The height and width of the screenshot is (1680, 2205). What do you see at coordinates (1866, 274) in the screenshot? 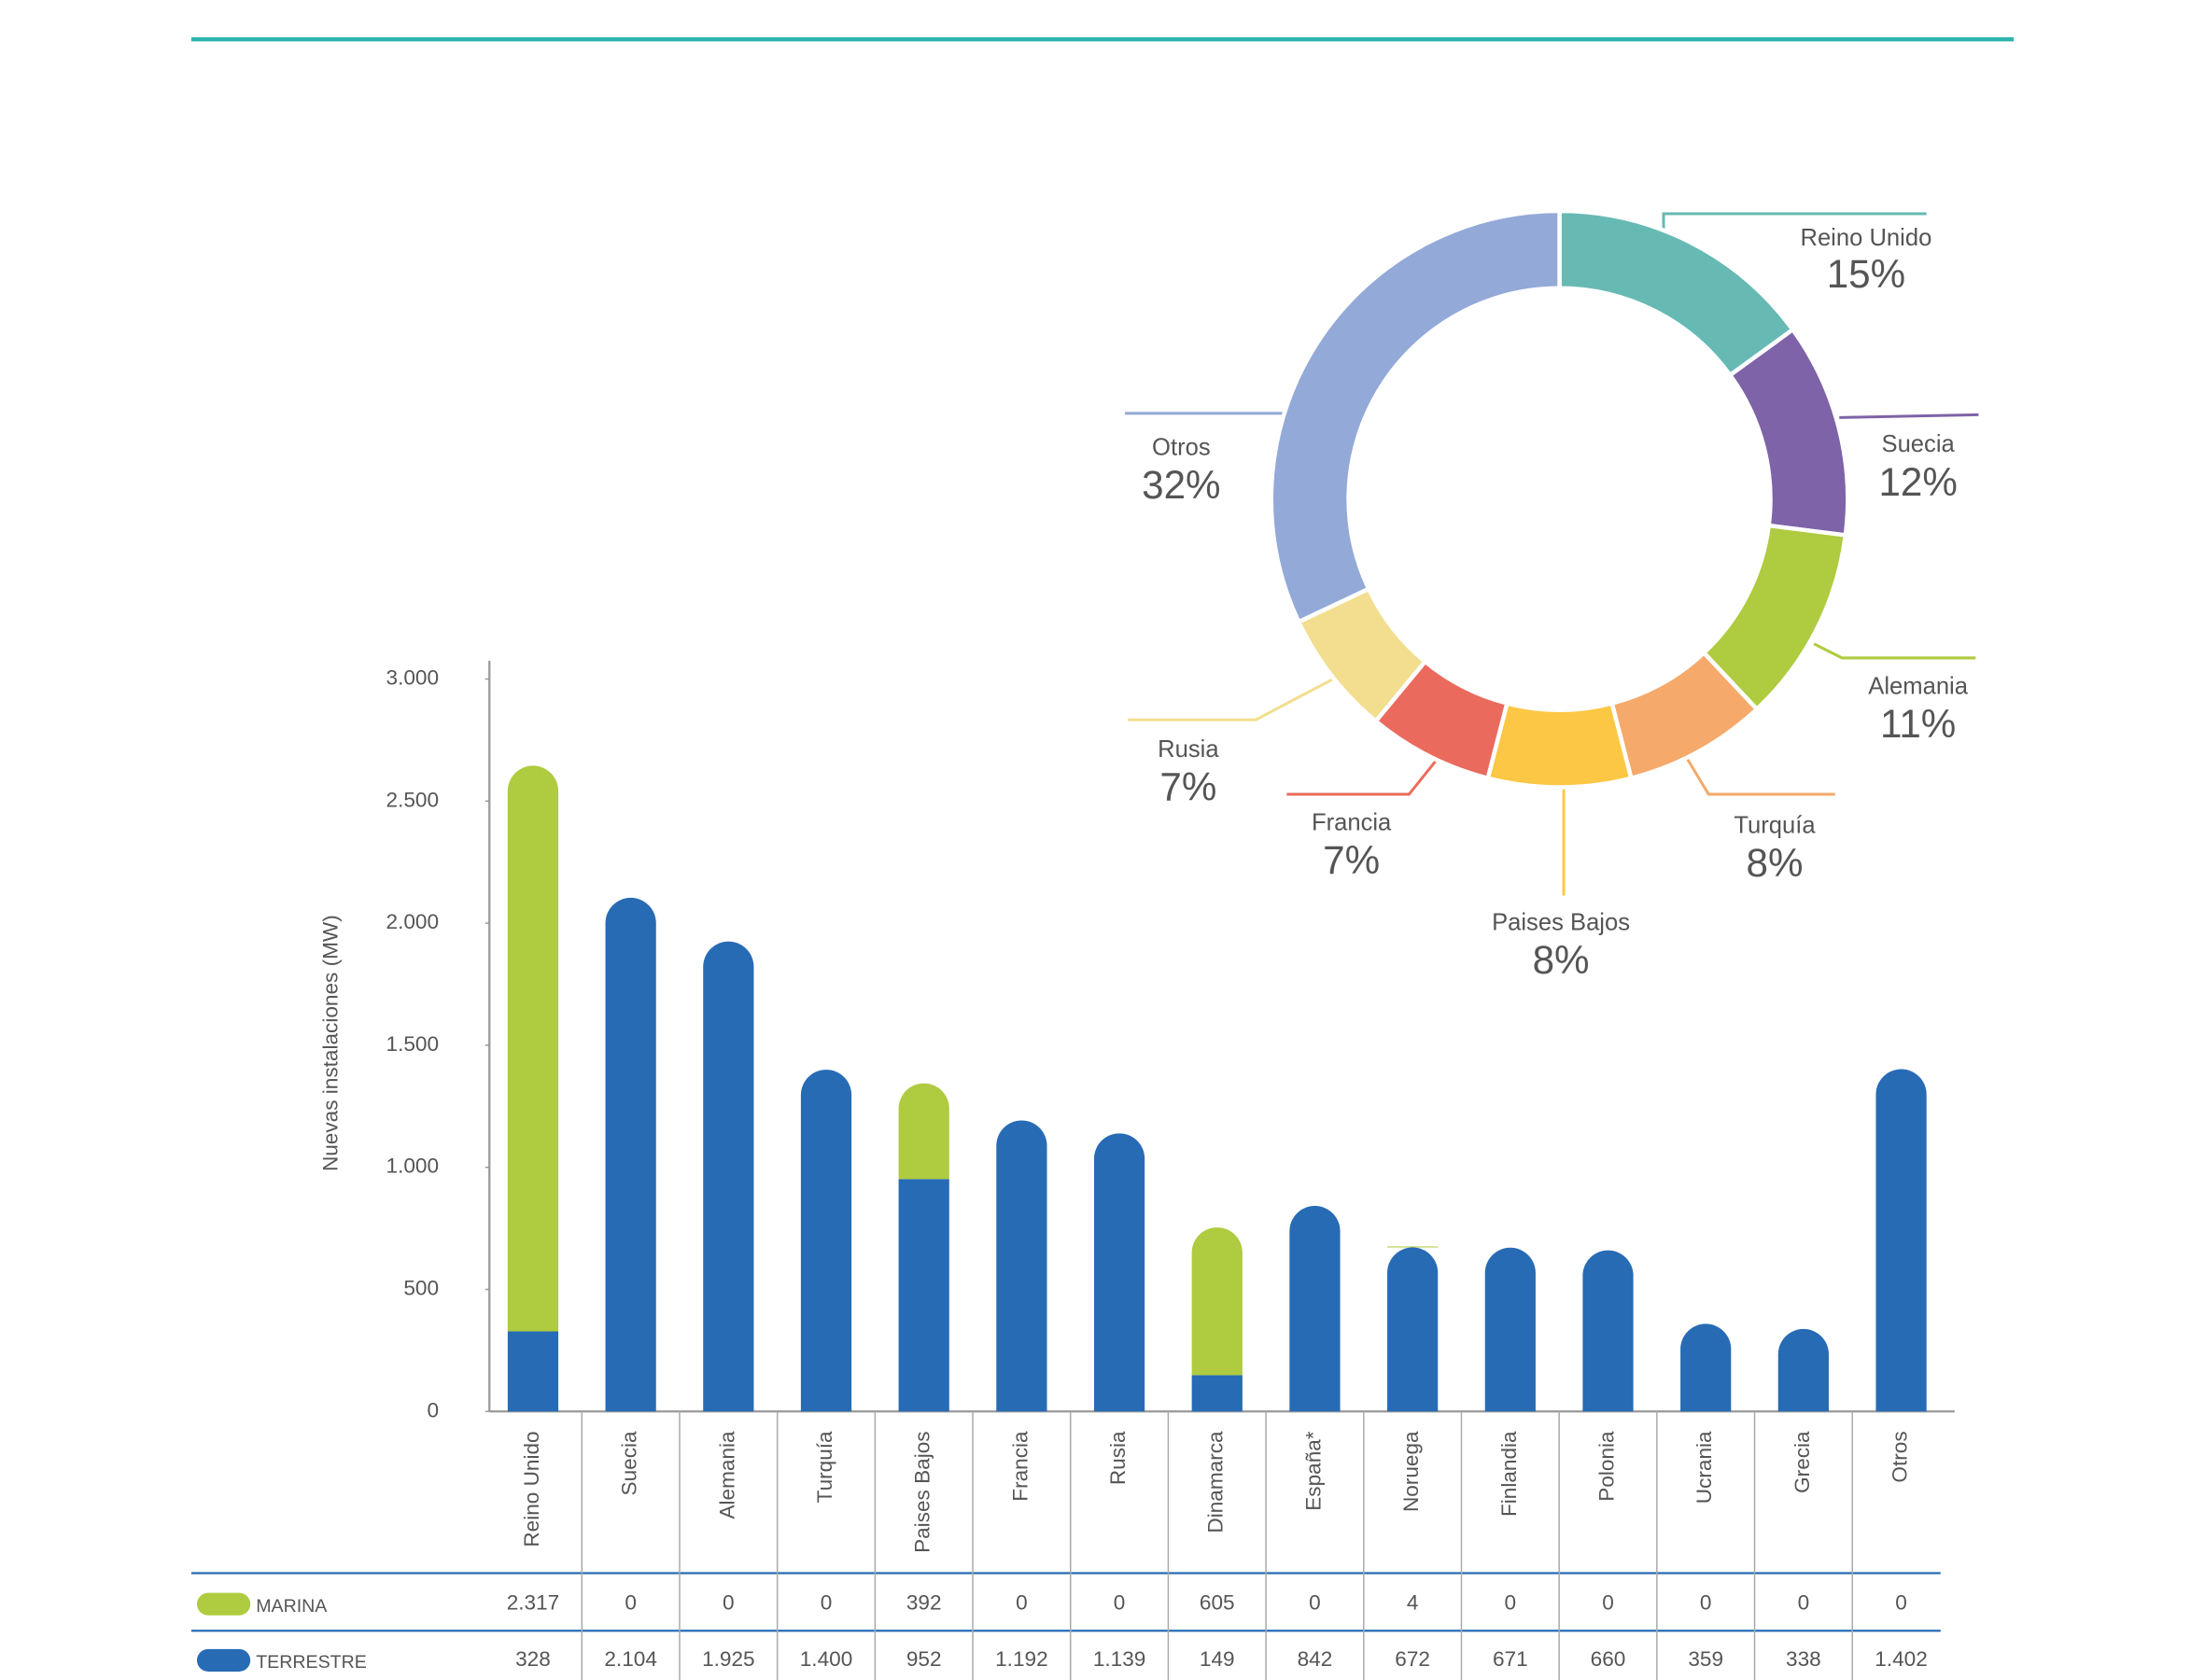
I see `slice-value: 15%` at bounding box center [1866, 274].